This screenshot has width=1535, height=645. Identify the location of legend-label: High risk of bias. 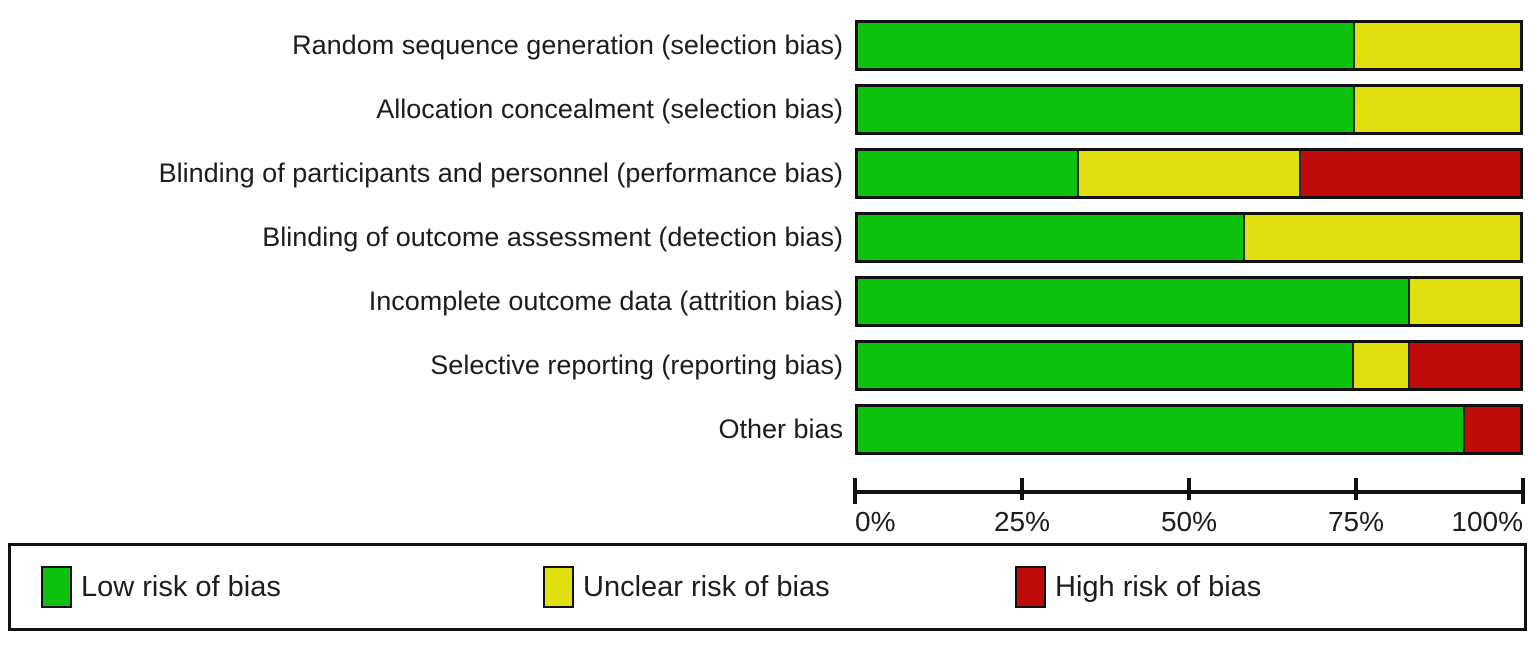
(1158, 586).